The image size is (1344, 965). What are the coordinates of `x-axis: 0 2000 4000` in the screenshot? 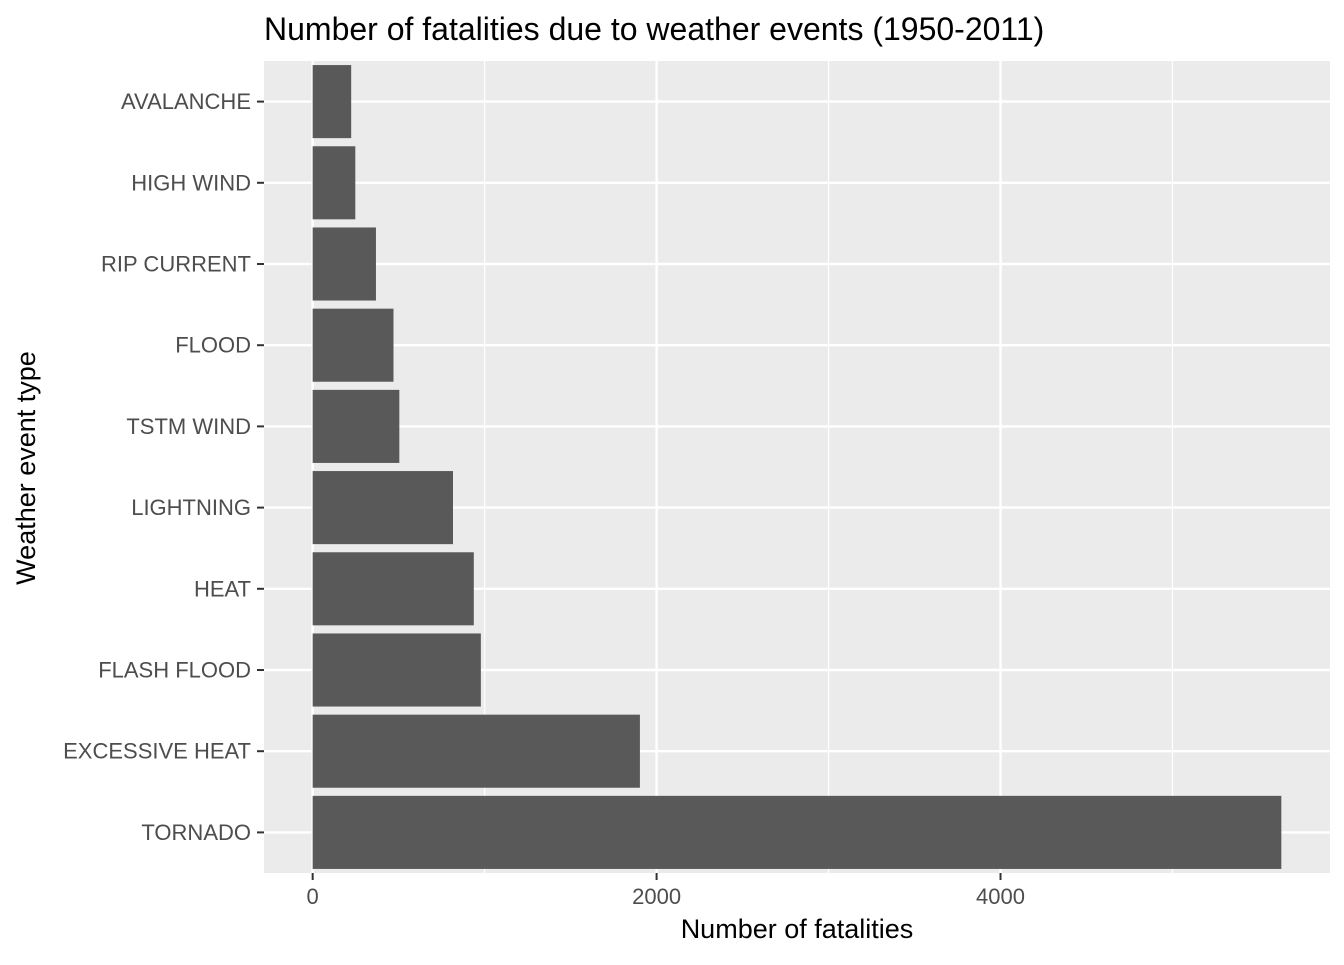 It's located at (666, 891).